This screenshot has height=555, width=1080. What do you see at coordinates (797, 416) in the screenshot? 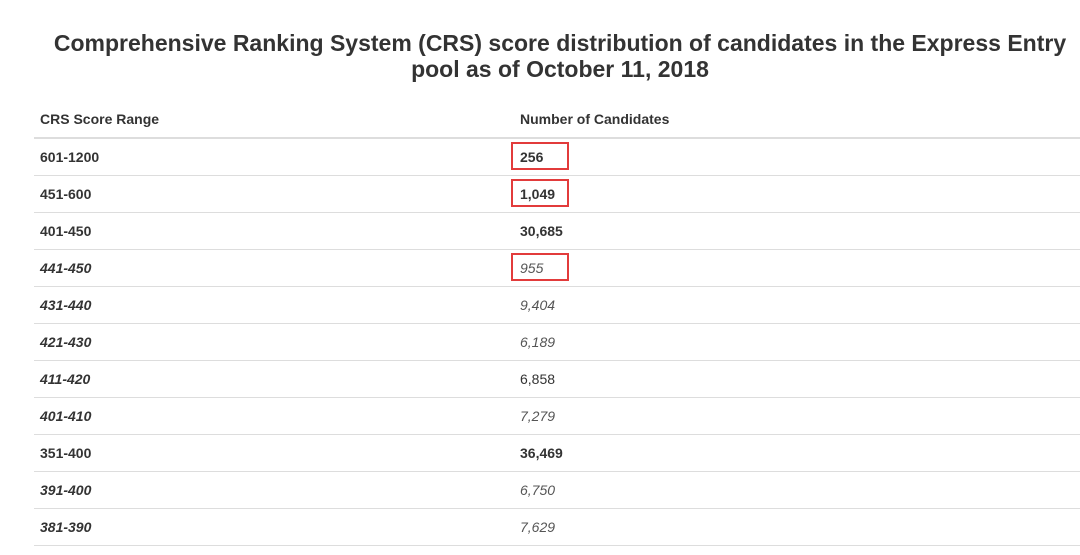
I see `candidate-count-cell: 7,279` at bounding box center [797, 416].